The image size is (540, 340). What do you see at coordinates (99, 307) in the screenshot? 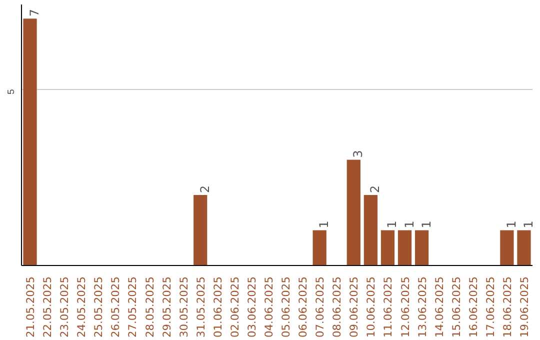
I see `x-tick-label: 25.05.2025` at bounding box center [99, 307].